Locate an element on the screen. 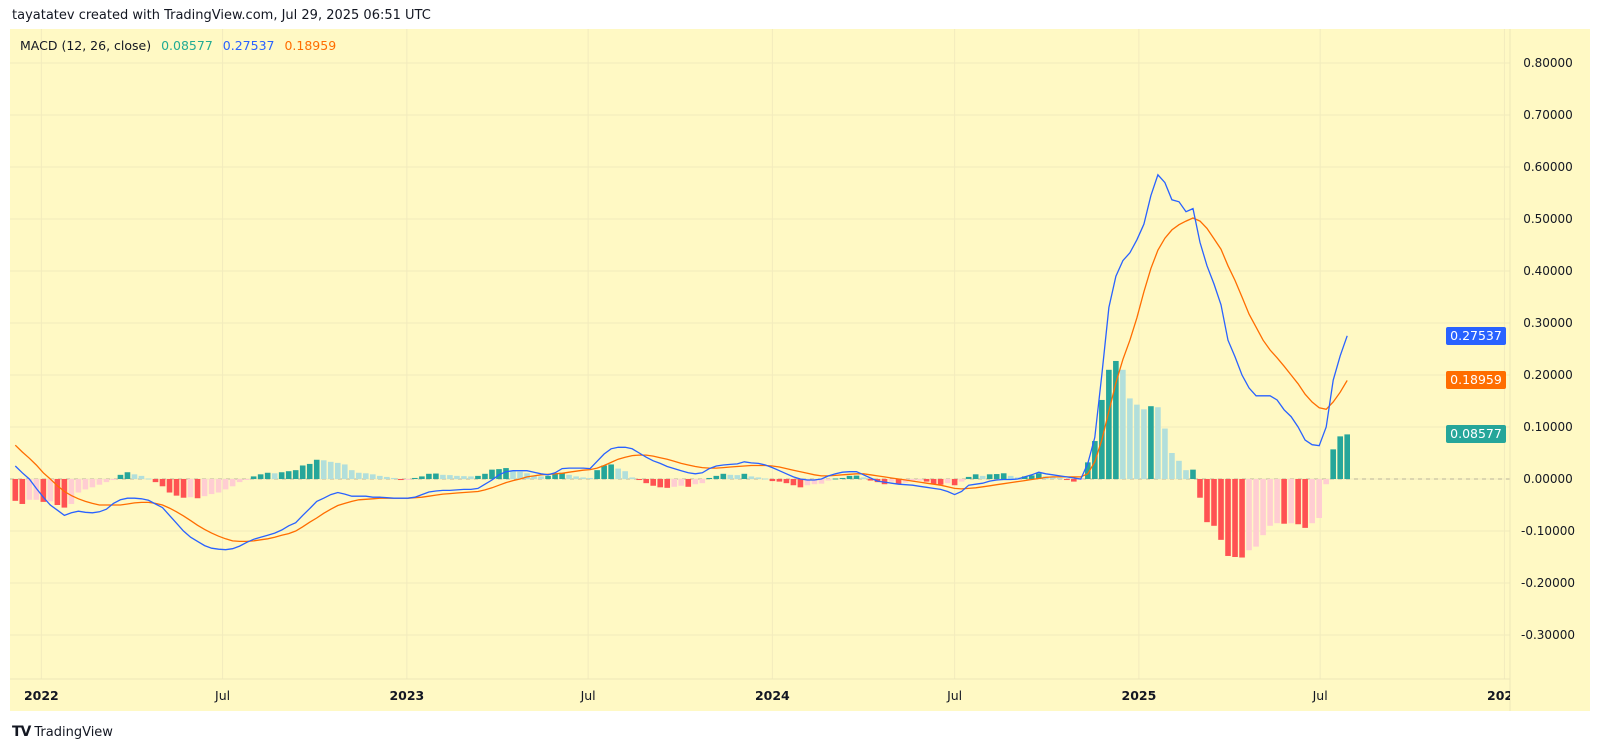 Image resolution: width=1600 pixels, height=751 pixels. macd-price-badge: 0.27537 is located at coordinates (1476, 335).